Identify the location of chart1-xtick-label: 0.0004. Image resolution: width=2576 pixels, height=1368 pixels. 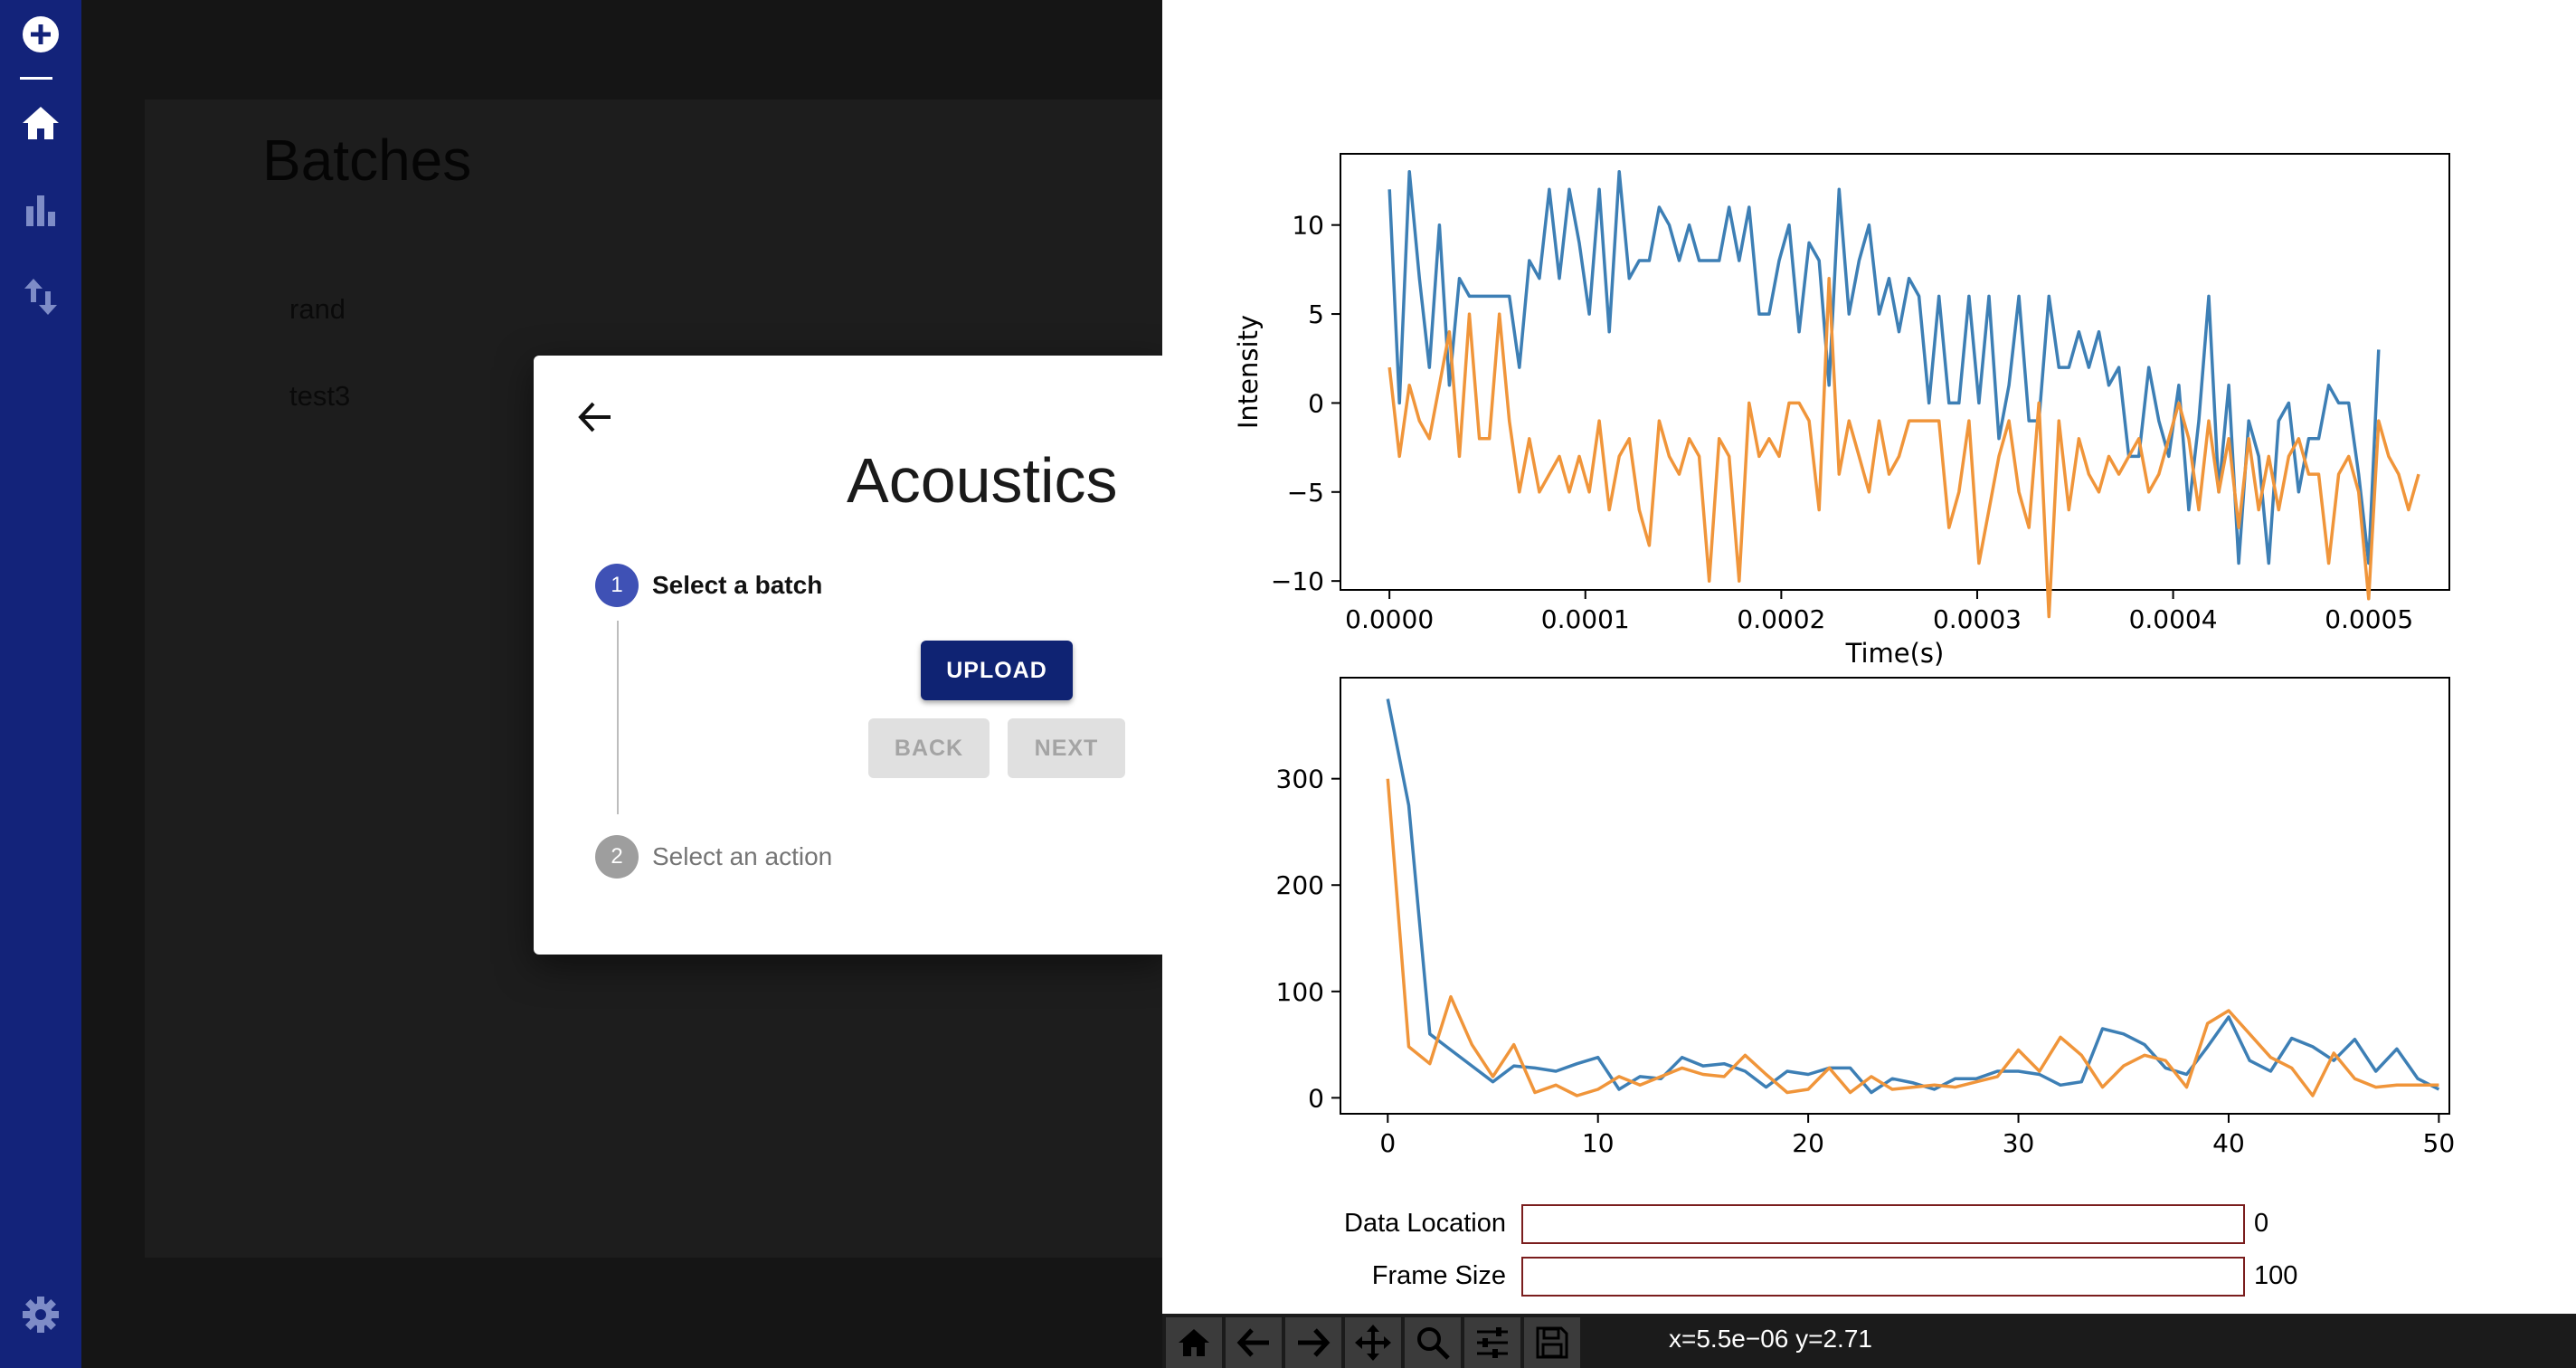
(2173, 619).